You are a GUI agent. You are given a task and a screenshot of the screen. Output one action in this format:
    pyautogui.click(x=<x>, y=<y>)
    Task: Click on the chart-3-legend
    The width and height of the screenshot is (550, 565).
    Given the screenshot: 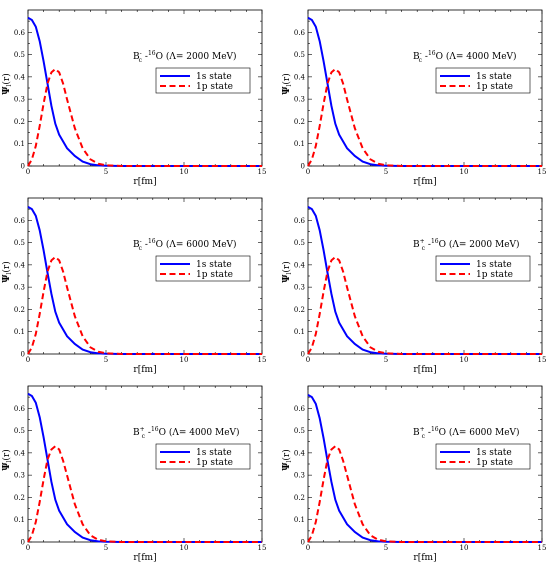 What is the action you would take?
    pyautogui.click(x=203, y=268)
    